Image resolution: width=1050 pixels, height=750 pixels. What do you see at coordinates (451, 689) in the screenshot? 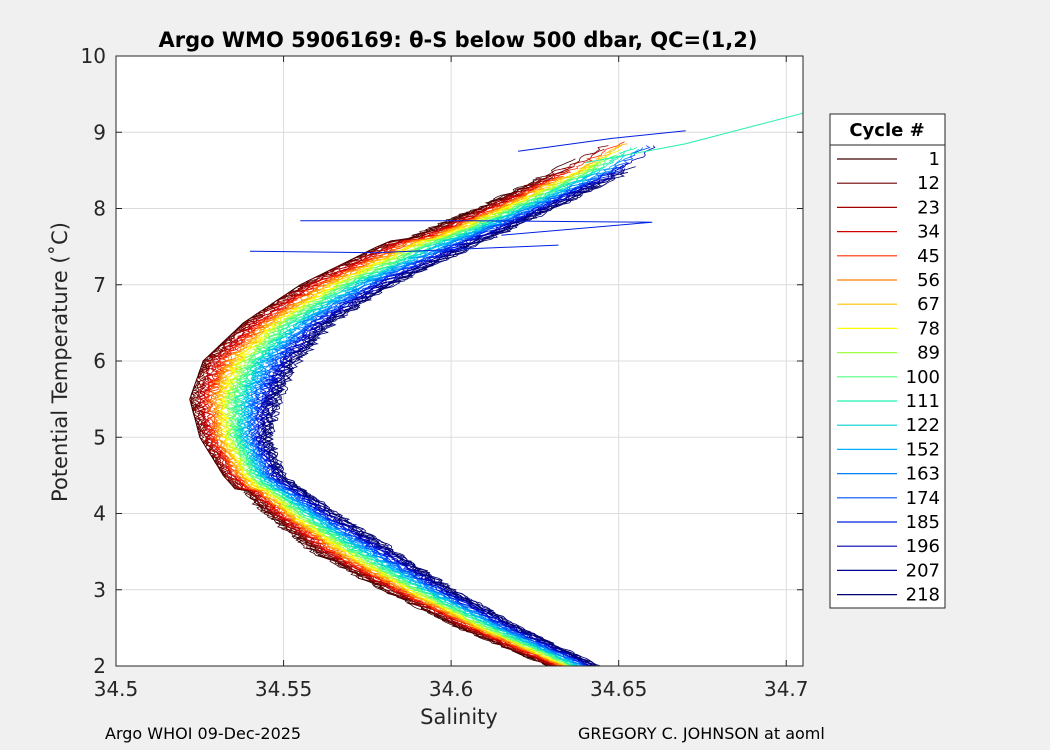
I see `x-tick-label: 34.6` at bounding box center [451, 689].